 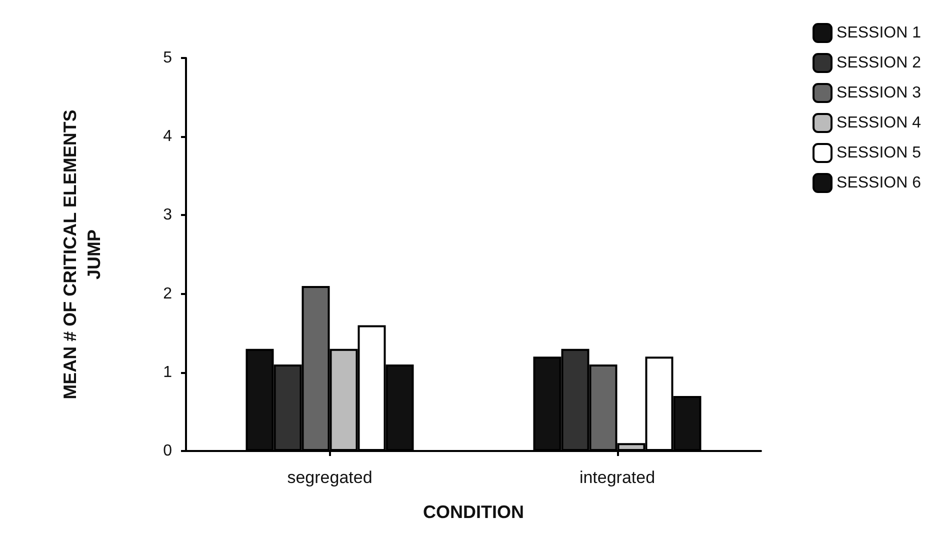 What do you see at coordinates (167, 137) in the screenshot?
I see `y-tick-label: 4` at bounding box center [167, 137].